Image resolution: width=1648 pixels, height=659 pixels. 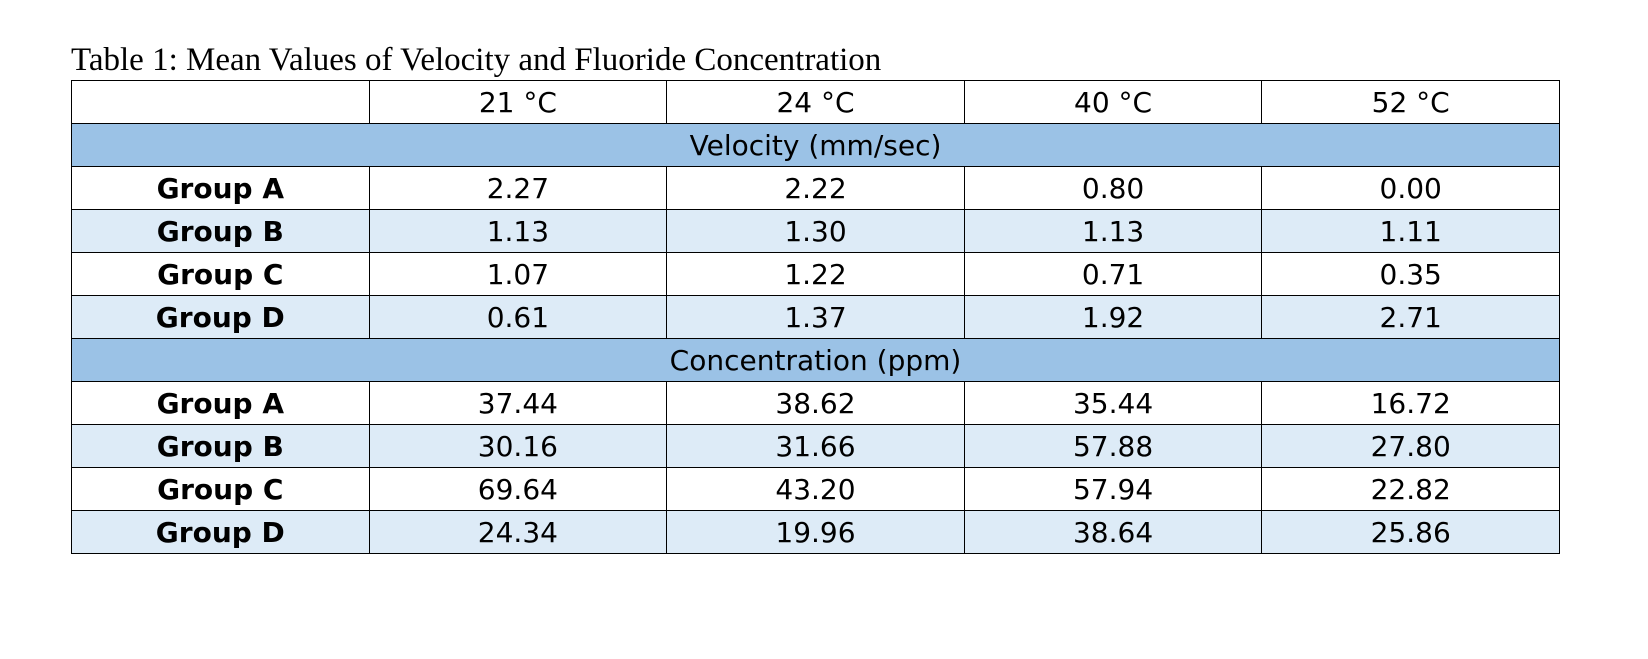 I want to click on table-row: Group B 1.13 1.30 1.13 1.11, so click(x=815, y=231).